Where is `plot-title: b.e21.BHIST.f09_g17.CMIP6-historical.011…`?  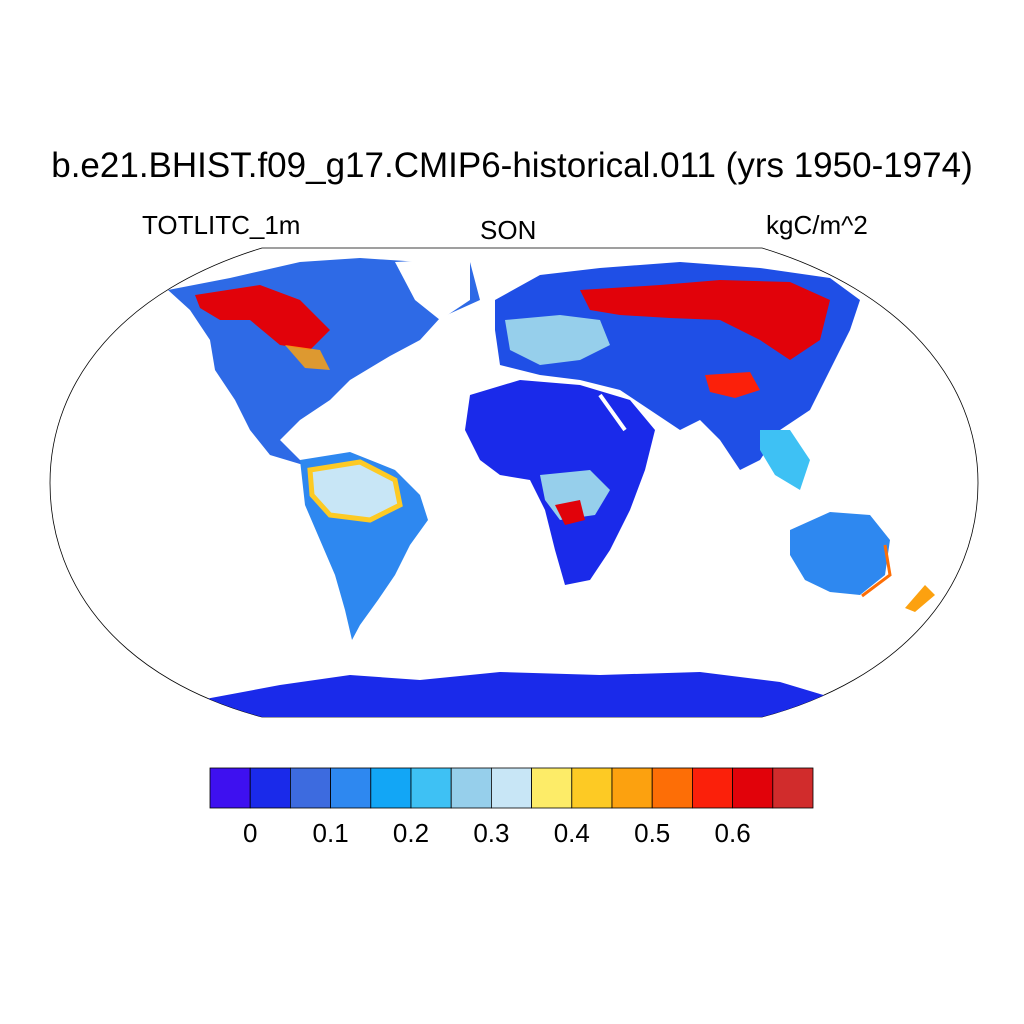
plot-title: b.e21.BHIST.f09_g17.CMIP6-historical.011… is located at coordinates (512, 165).